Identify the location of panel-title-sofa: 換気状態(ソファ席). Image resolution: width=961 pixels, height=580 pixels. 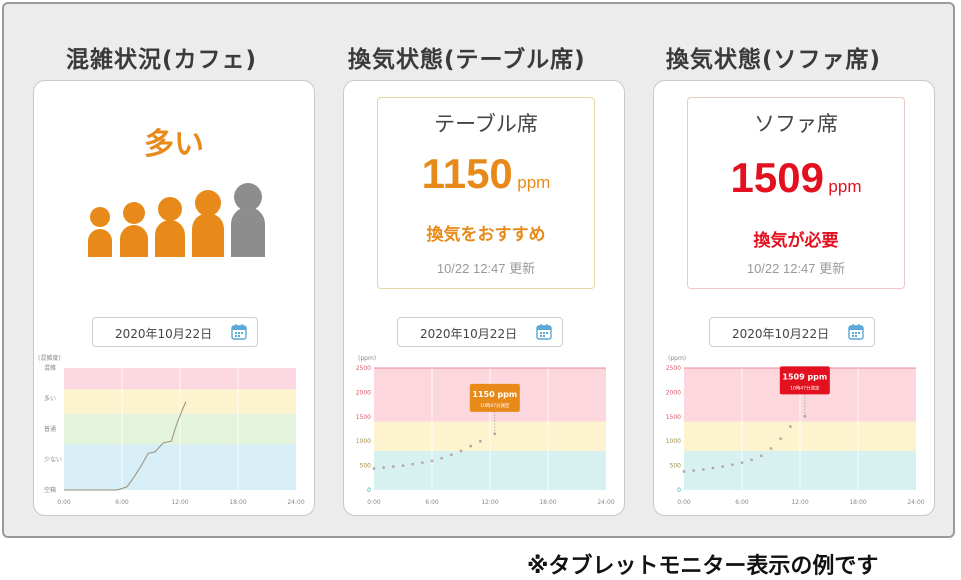
(774, 60).